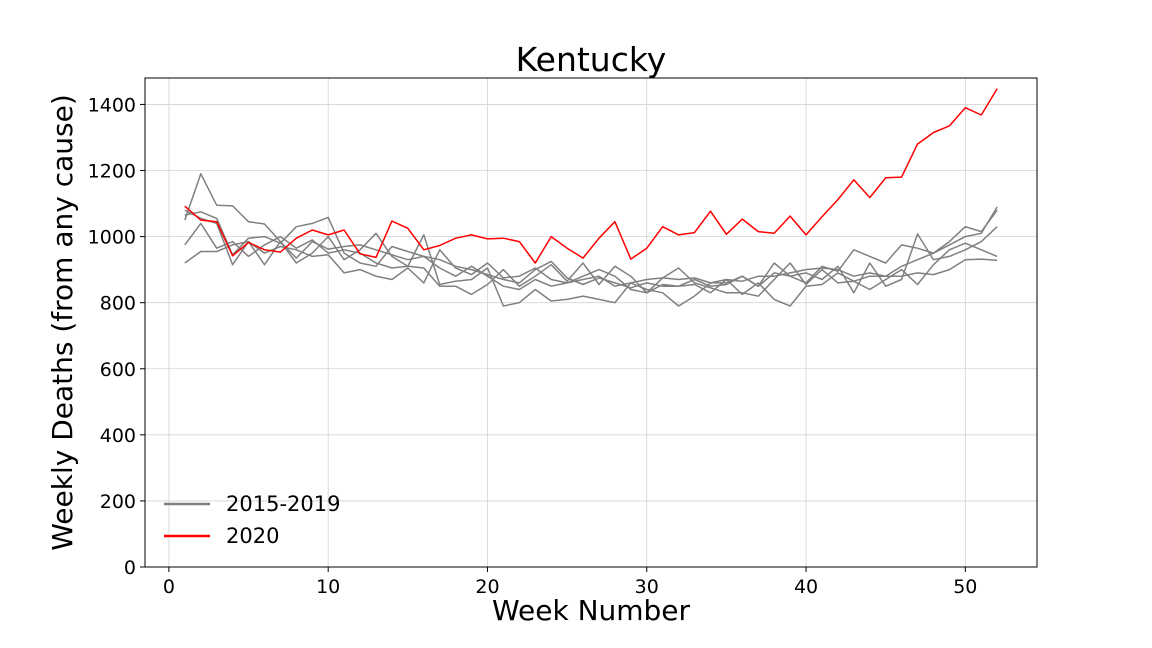  What do you see at coordinates (806, 587) in the screenshot?
I see `x-tick-label: 40` at bounding box center [806, 587].